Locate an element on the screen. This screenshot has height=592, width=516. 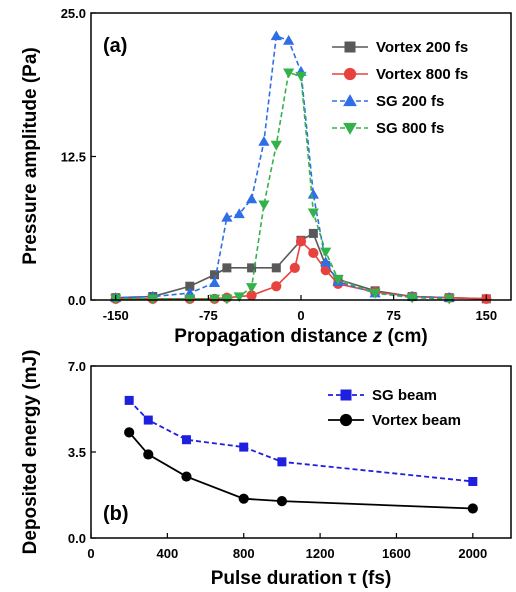
panel-a-x-tick-label: -150 is located at coordinates (116, 315).